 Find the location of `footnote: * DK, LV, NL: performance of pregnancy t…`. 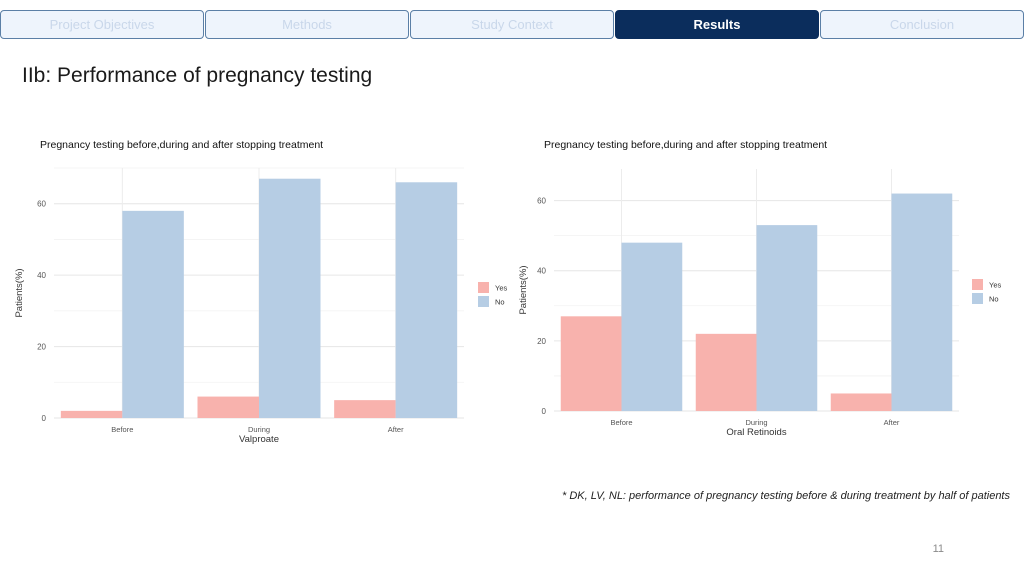

footnote: * DK, LV, NL: performance of pregnancy t… is located at coordinates (786, 496).